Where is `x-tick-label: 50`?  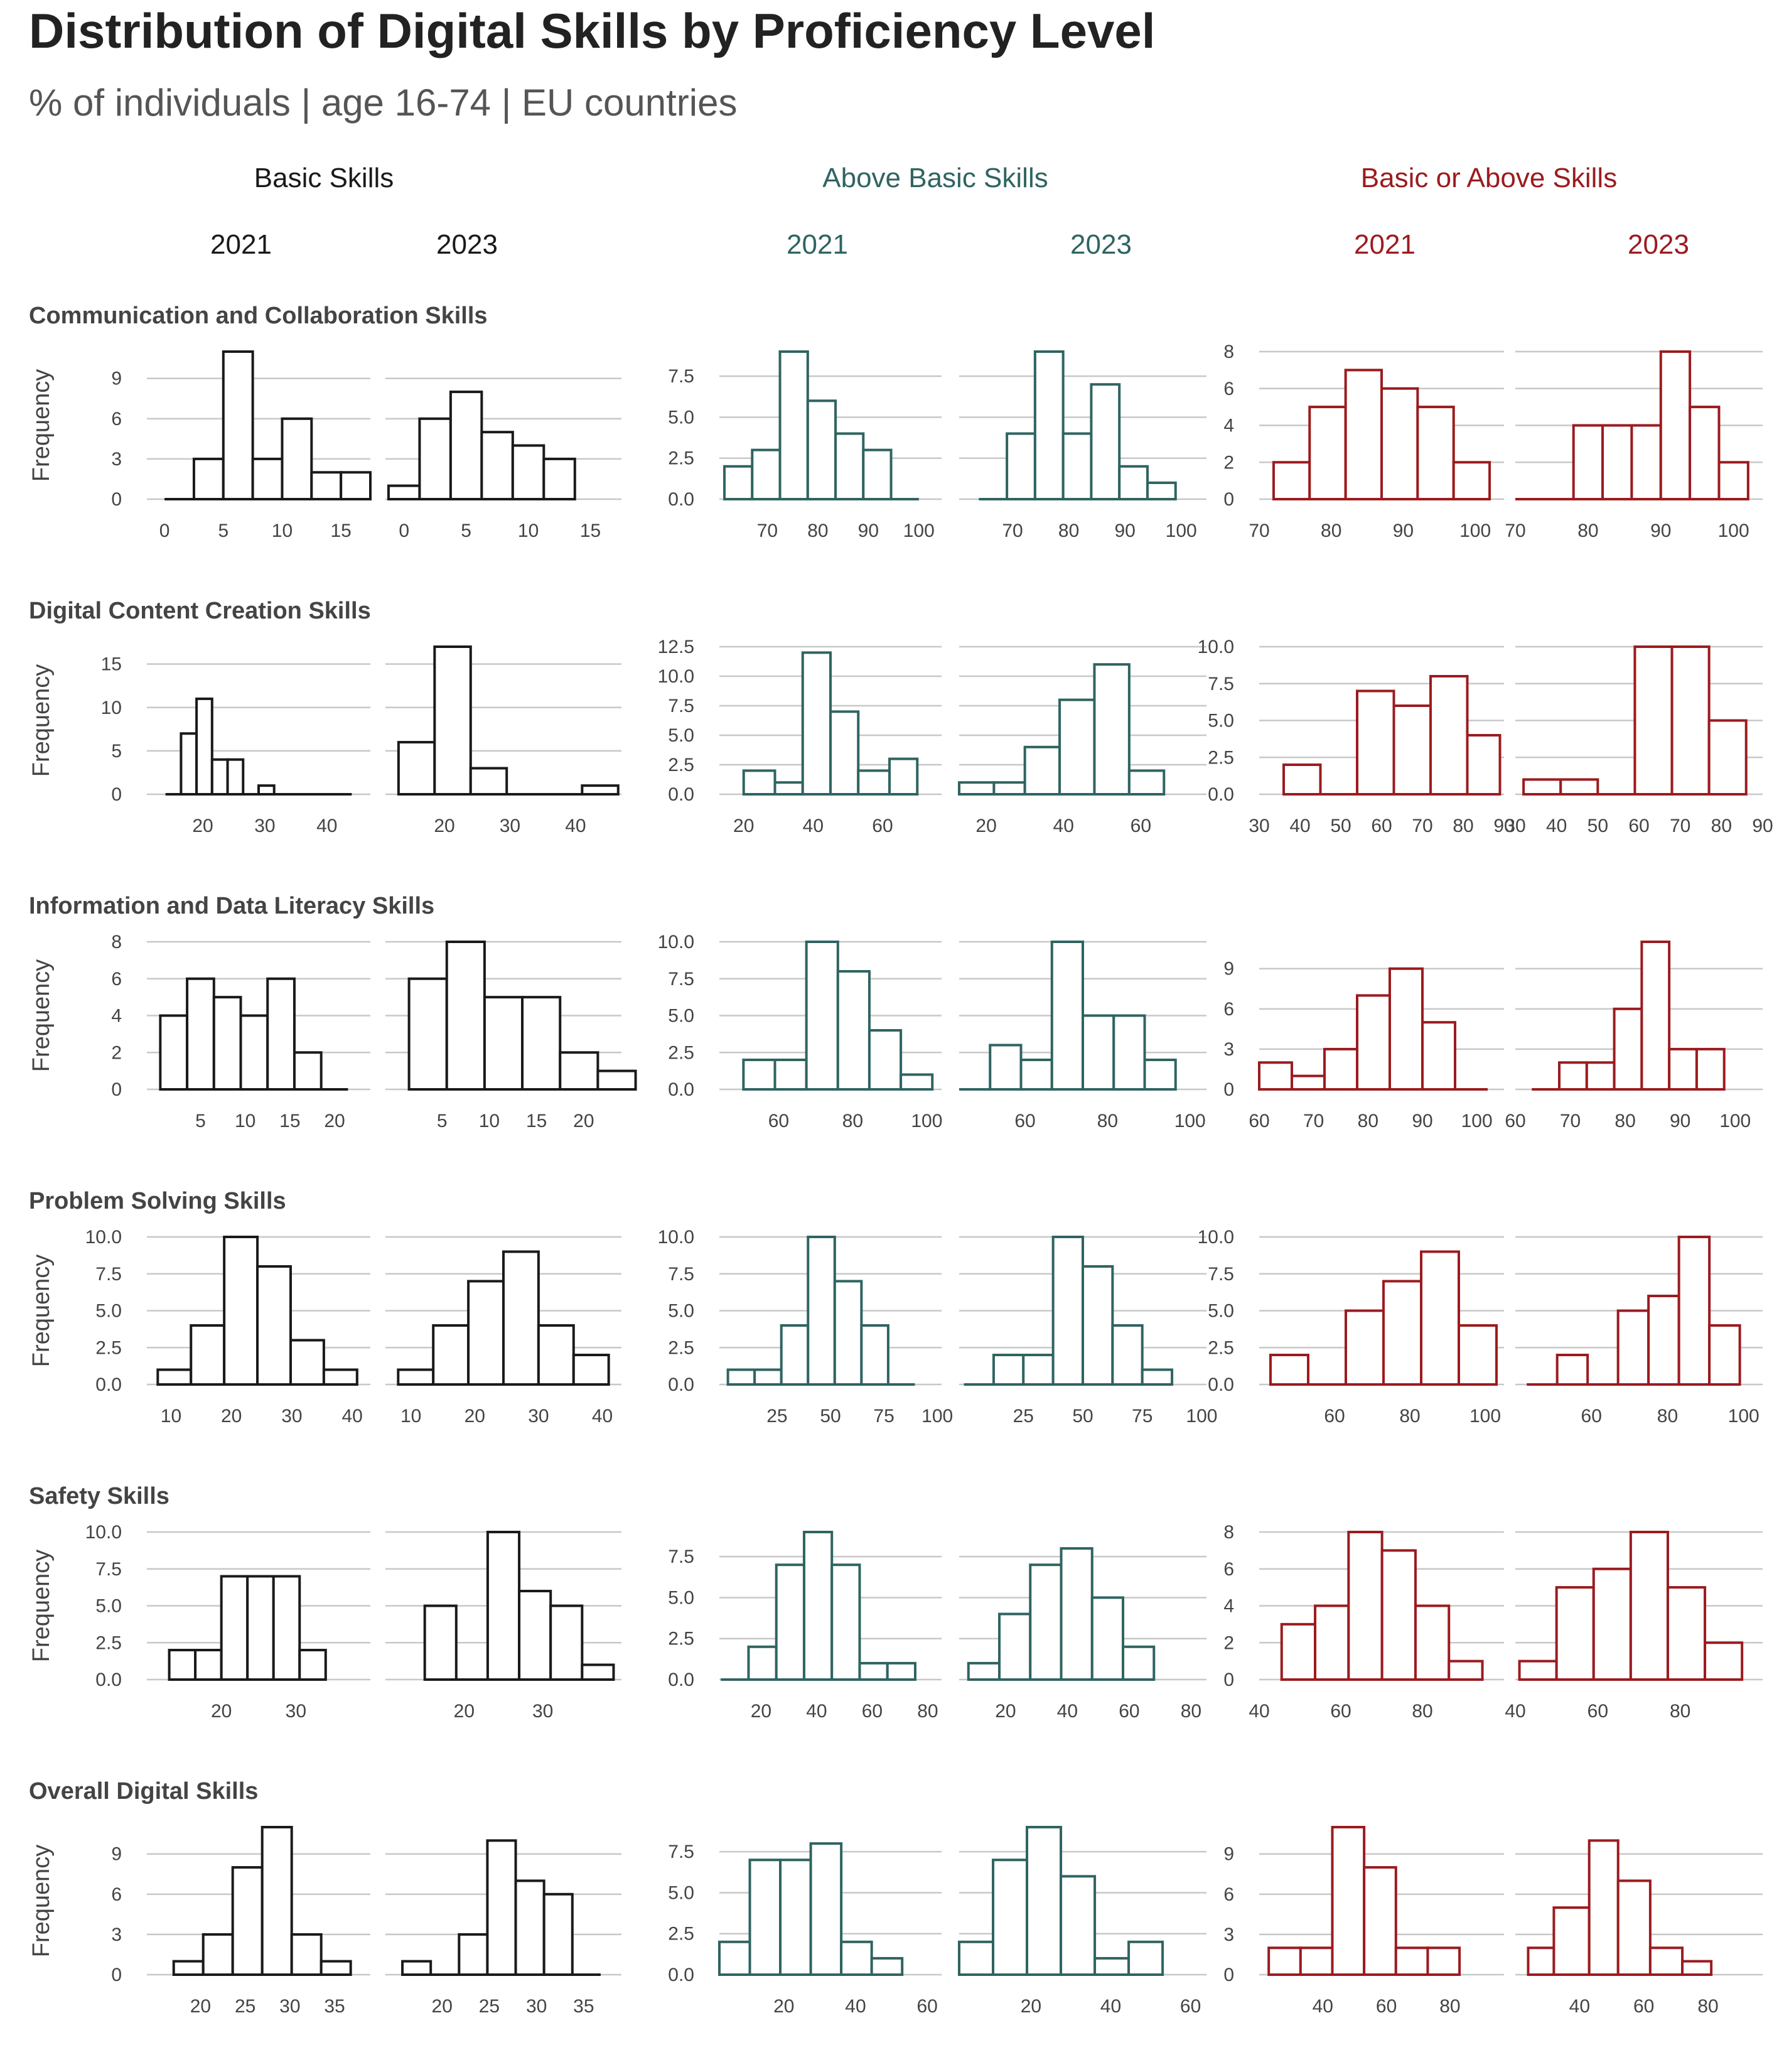 x-tick-label: 50 is located at coordinates (1082, 1416).